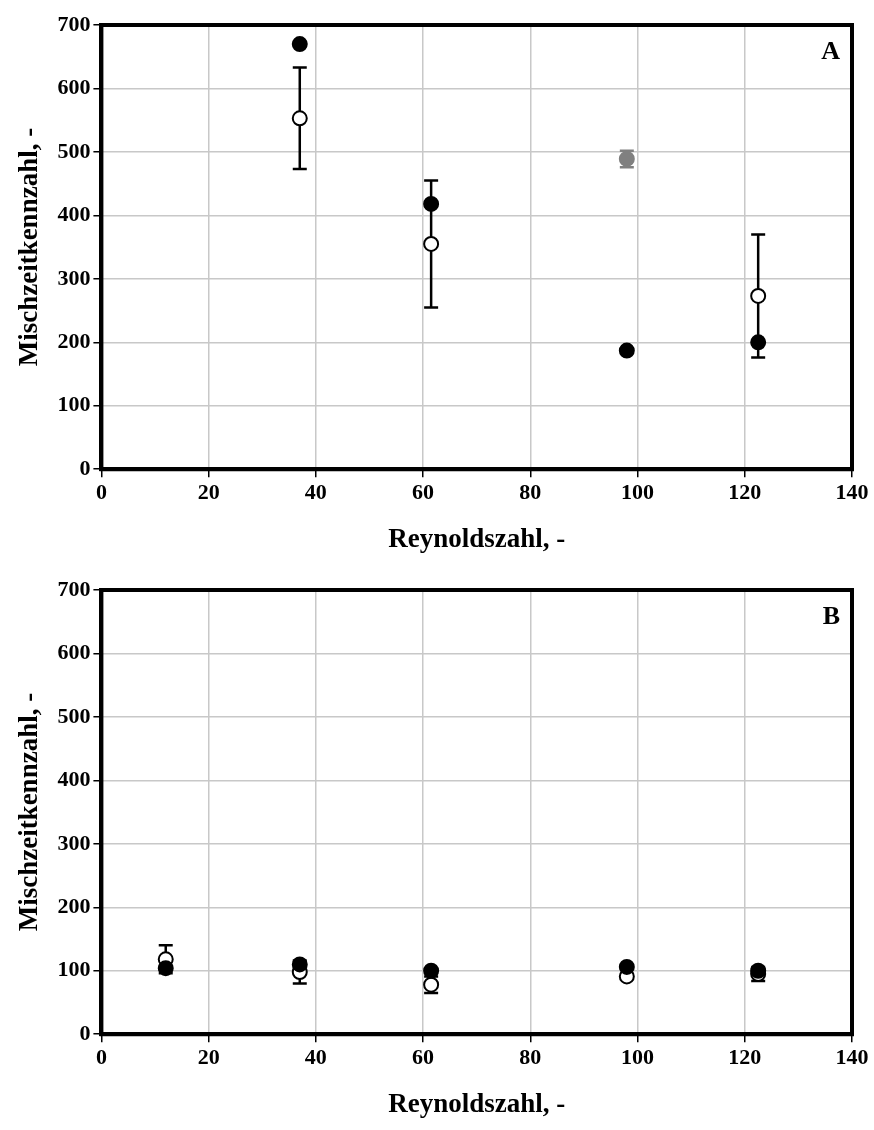 The width and height of the screenshot is (874, 1130). I want to click on annotation: A, so click(831, 50).